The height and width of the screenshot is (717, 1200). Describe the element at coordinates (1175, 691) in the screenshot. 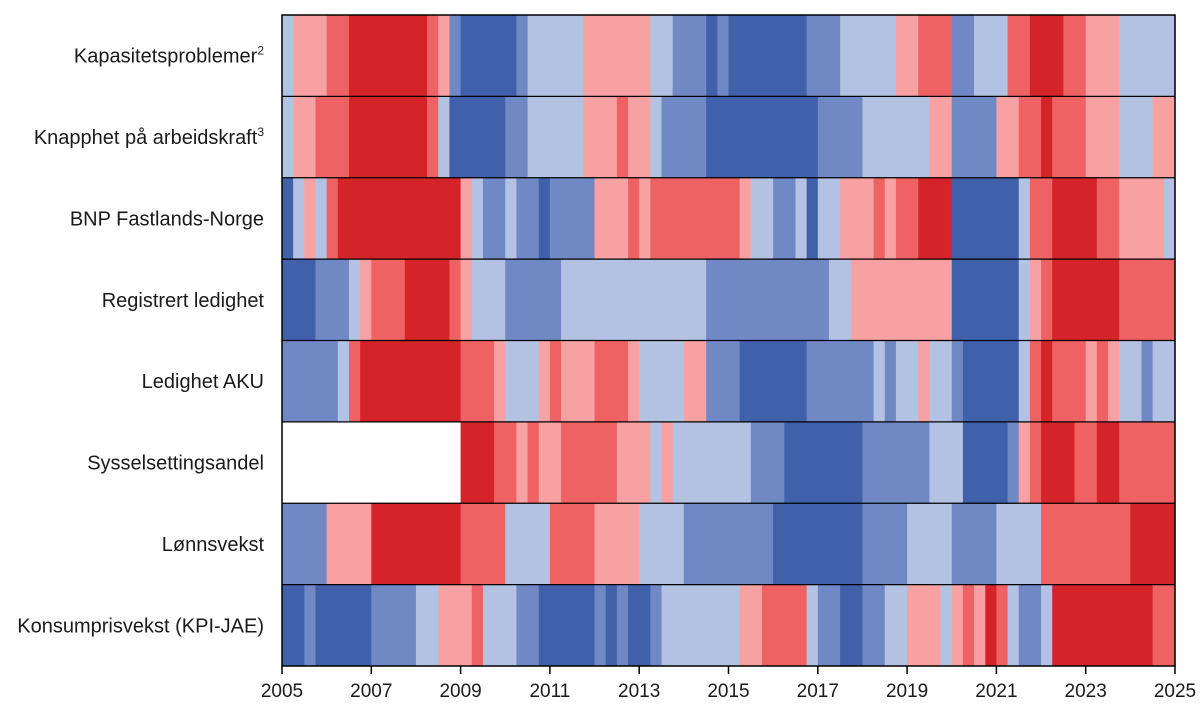

I see `x-tick-label: 2025` at that location.